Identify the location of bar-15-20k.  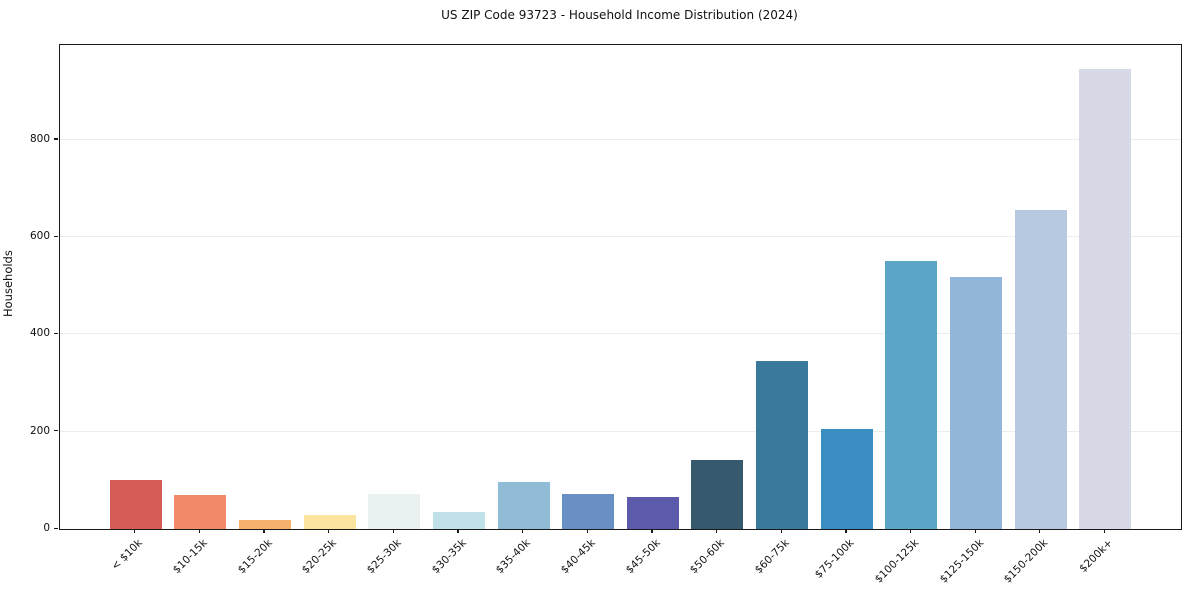
(264, 524).